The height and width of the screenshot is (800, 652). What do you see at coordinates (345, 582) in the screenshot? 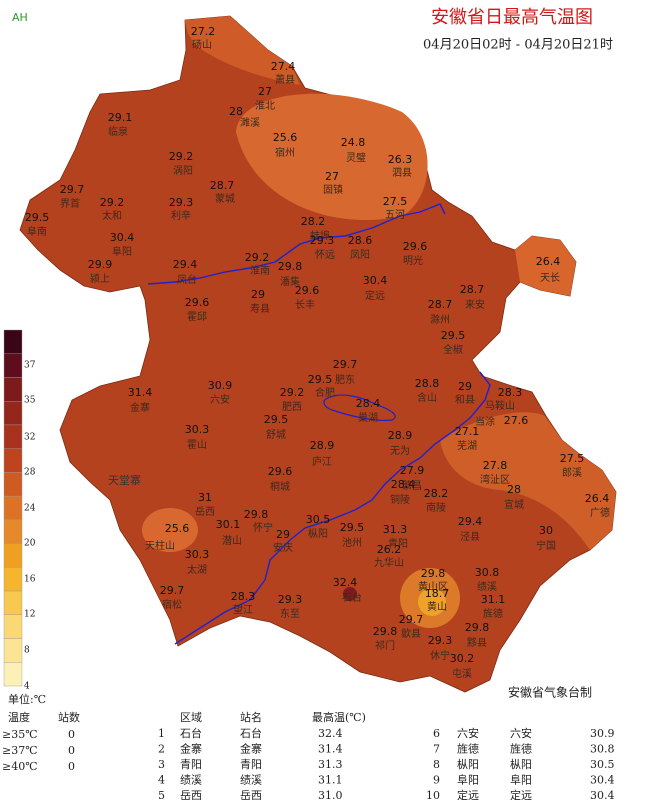
I see `station-value: 32.4` at bounding box center [345, 582].